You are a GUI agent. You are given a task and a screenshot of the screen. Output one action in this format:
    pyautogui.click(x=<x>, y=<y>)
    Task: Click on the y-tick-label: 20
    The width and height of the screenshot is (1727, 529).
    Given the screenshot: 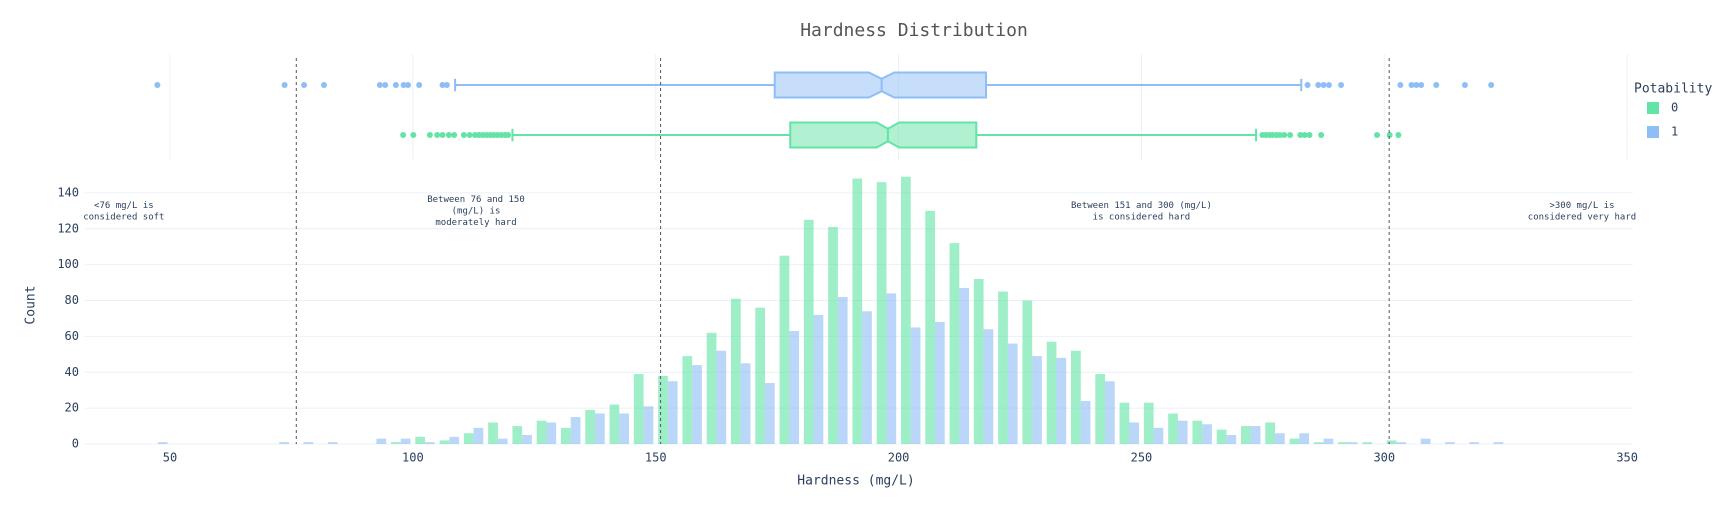 What is the action you would take?
    pyautogui.click(x=72, y=408)
    